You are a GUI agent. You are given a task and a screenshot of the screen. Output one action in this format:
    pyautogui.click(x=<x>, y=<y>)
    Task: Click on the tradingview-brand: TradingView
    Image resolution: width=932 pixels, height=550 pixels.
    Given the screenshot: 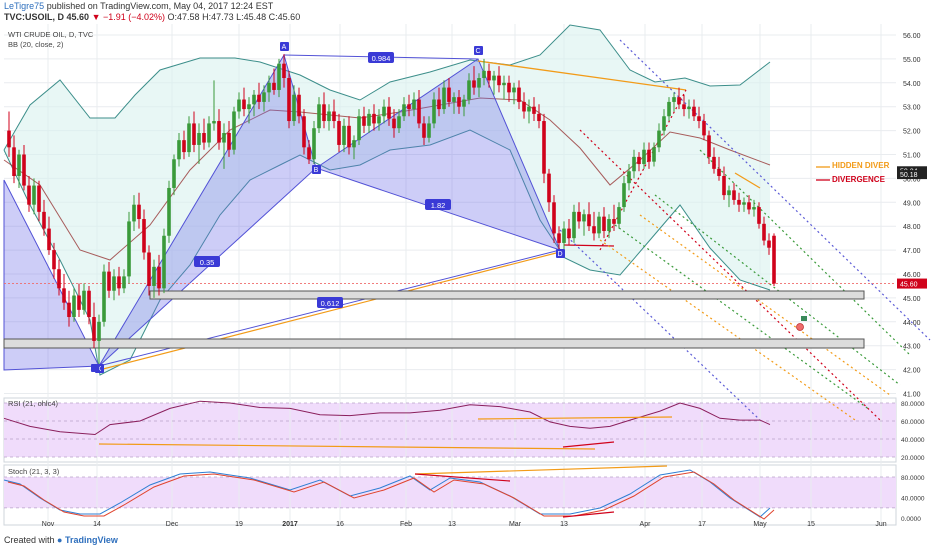 What is the action you would take?
    pyautogui.click(x=91, y=540)
    